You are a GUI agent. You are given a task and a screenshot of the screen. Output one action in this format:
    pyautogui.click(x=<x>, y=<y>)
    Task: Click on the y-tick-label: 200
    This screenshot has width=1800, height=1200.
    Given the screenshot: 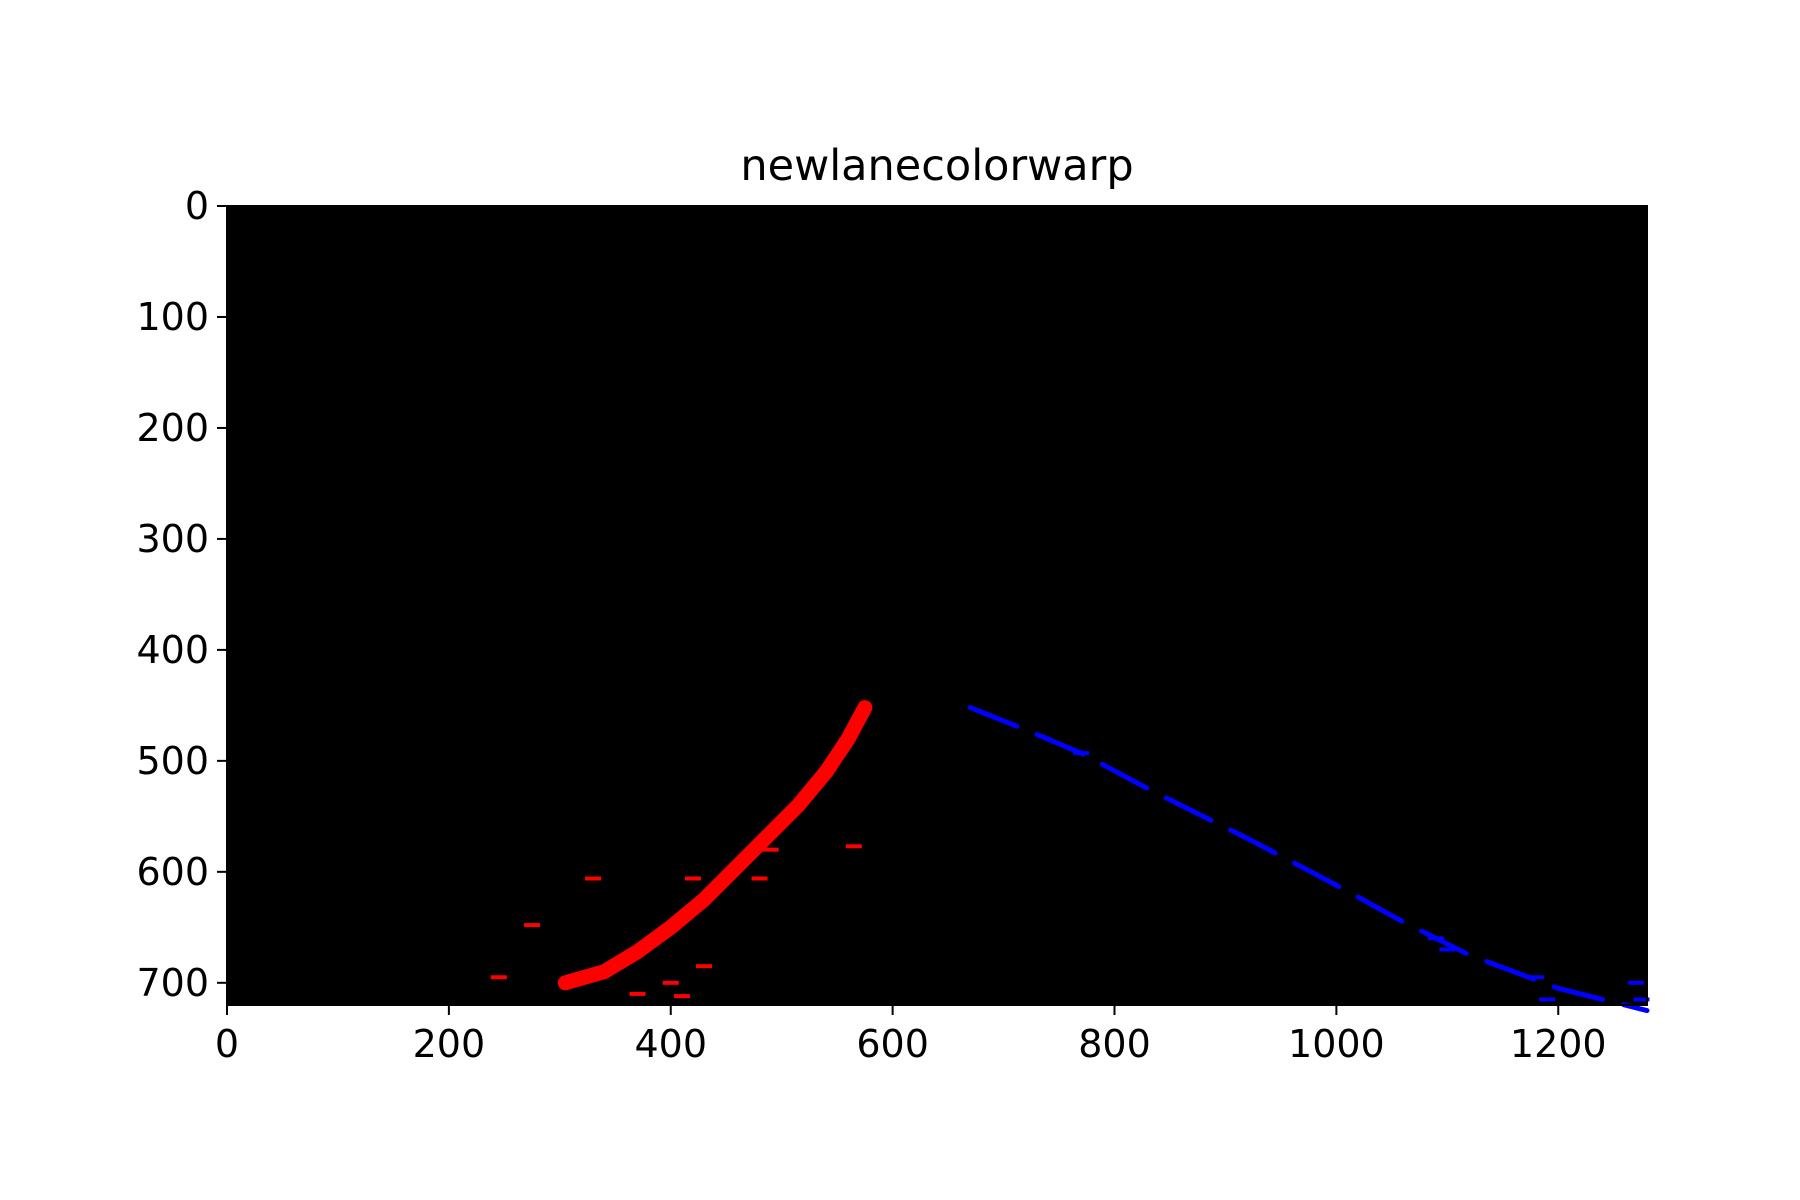 What is the action you would take?
    pyautogui.click(x=172, y=428)
    